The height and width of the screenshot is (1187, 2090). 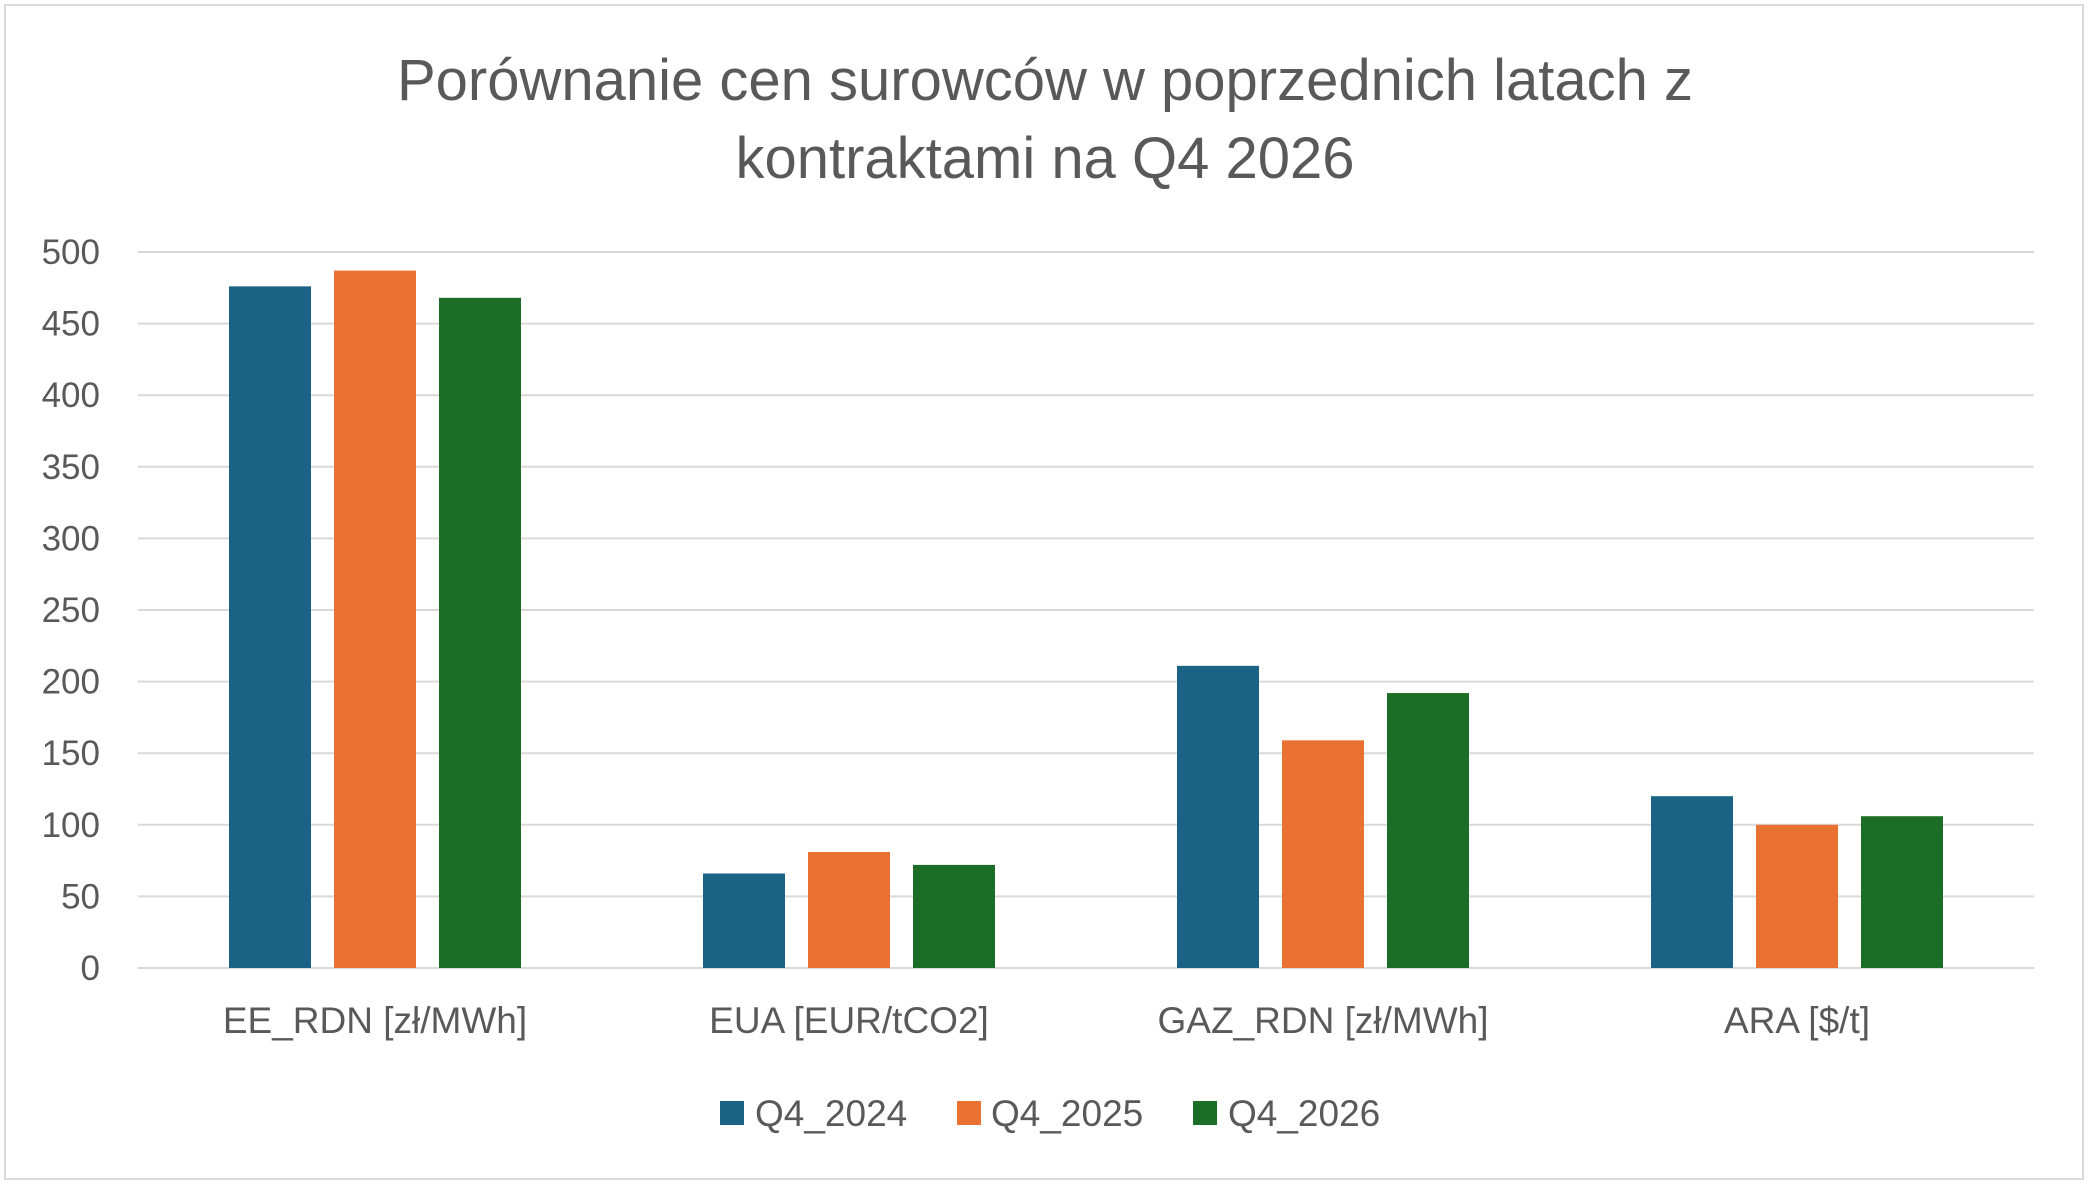 What do you see at coordinates (71, 538) in the screenshot?
I see `y-tick-label: 300` at bounding box center [71, 538].